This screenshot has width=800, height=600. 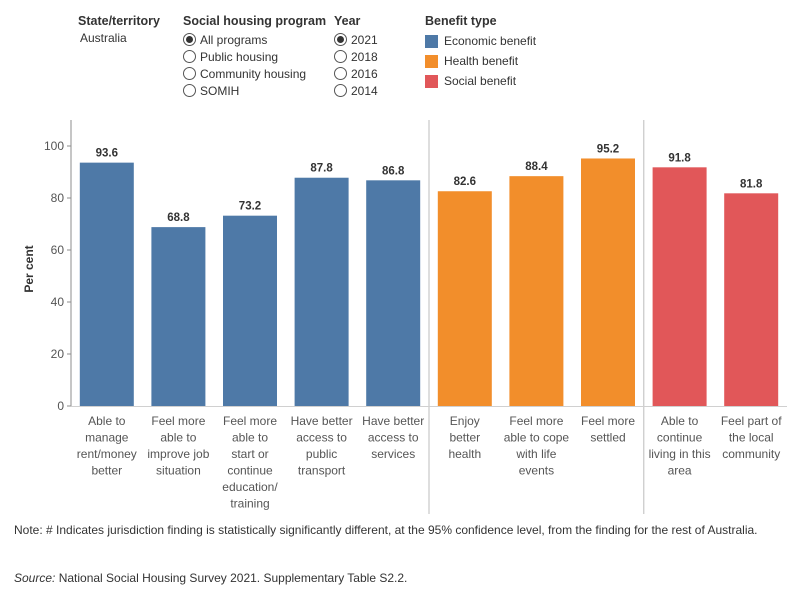 I want to click on program-option-label: Community housing, so click(x=253, y=73).